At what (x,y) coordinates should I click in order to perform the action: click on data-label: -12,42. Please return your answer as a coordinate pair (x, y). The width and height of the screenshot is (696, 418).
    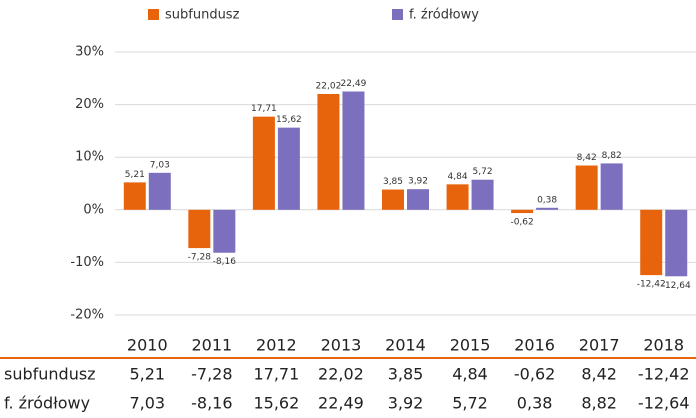
    Looking at the image, I should click on (651, 285).